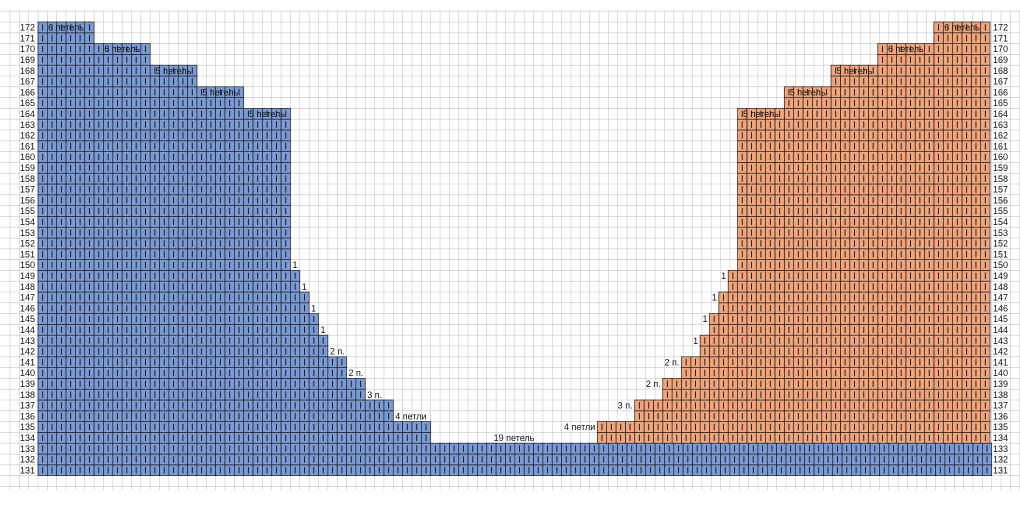  I want to click on row-number-left: 165, so click(27, 103).